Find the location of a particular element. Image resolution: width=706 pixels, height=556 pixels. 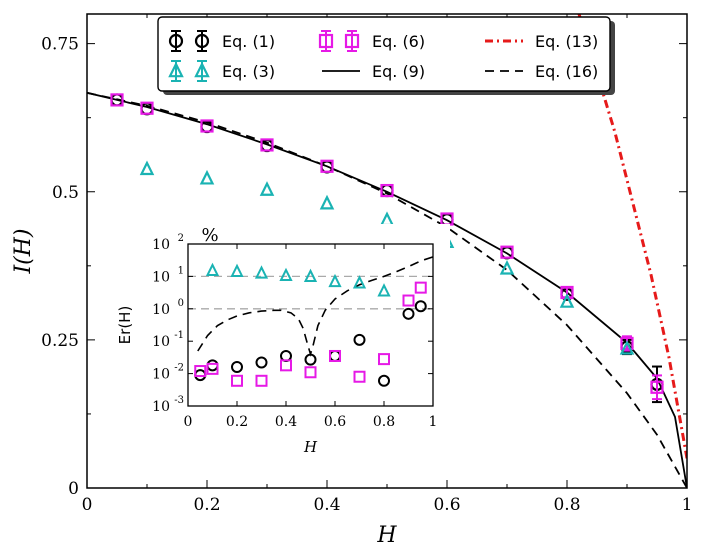

x-tick-label: 0.2 is located at coordinates (206, 505).